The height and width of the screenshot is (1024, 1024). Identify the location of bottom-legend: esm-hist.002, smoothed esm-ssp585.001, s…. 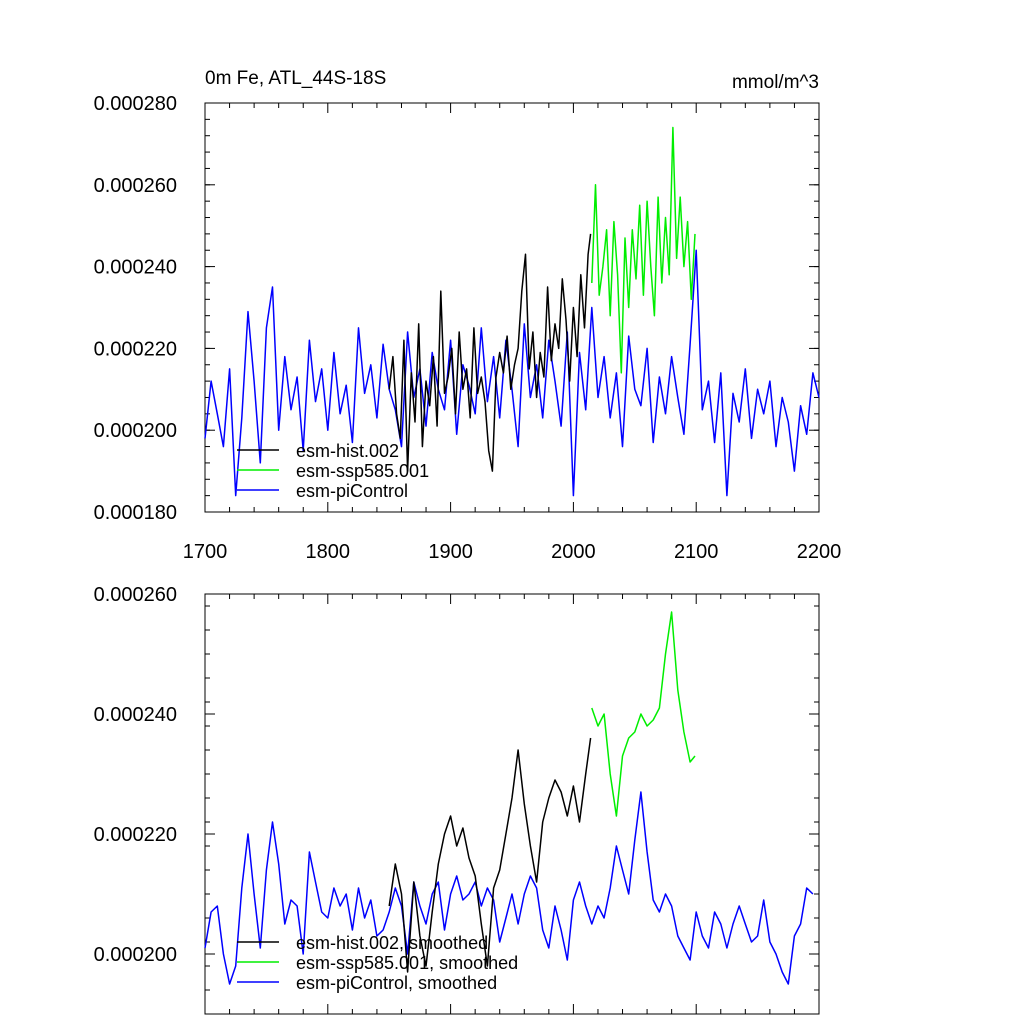
(377, 963).